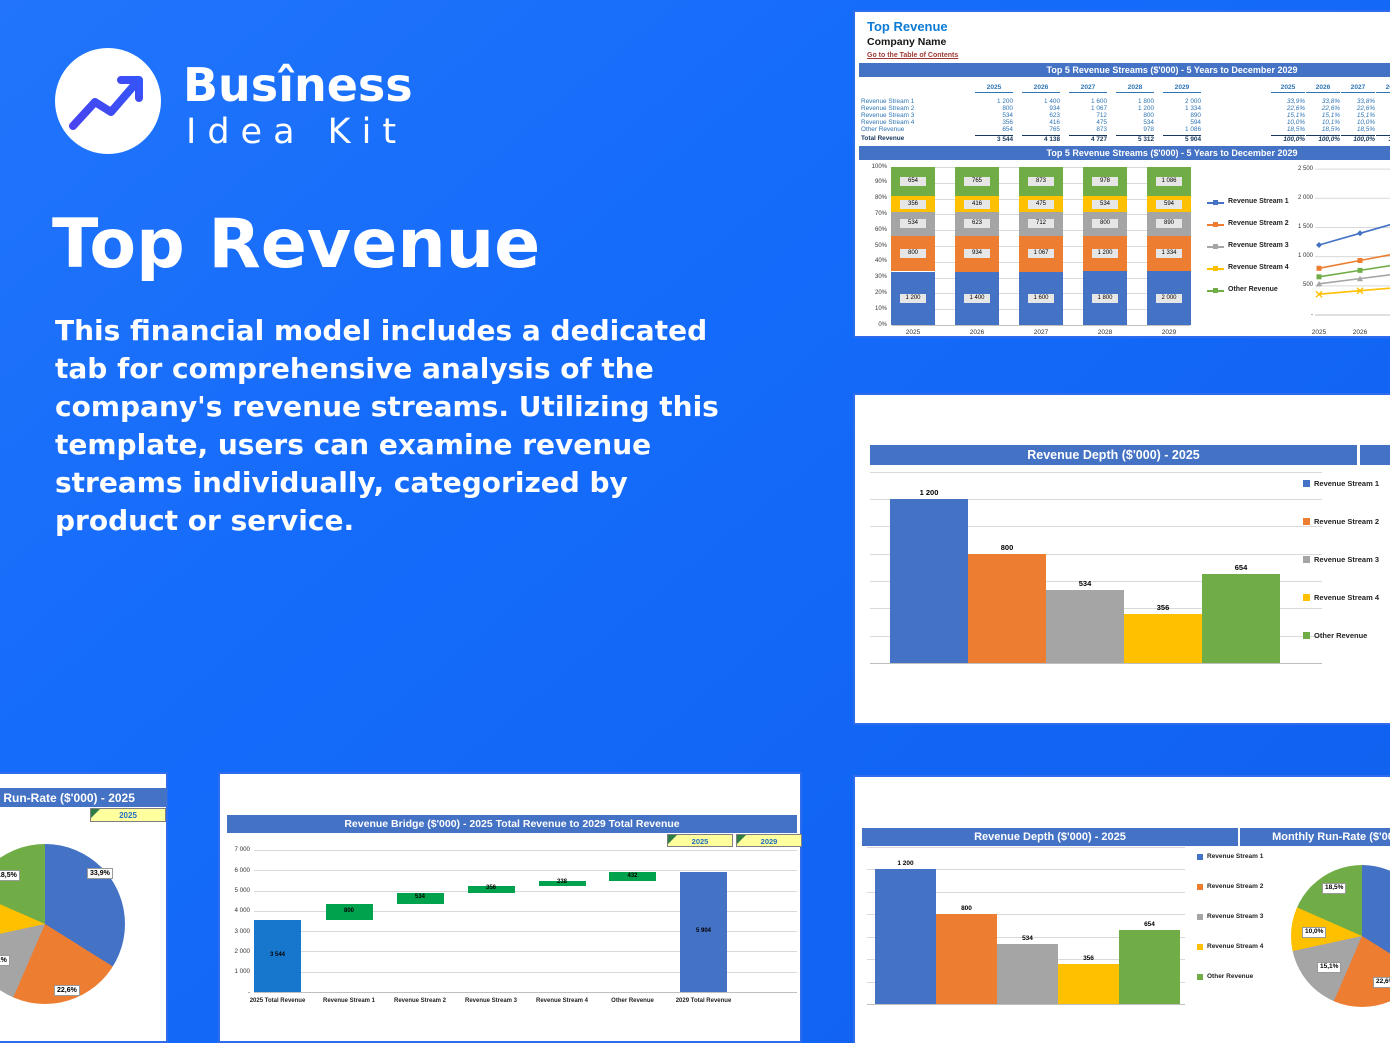  I want to click on table-cell-value: 416, so click(1054, 122).